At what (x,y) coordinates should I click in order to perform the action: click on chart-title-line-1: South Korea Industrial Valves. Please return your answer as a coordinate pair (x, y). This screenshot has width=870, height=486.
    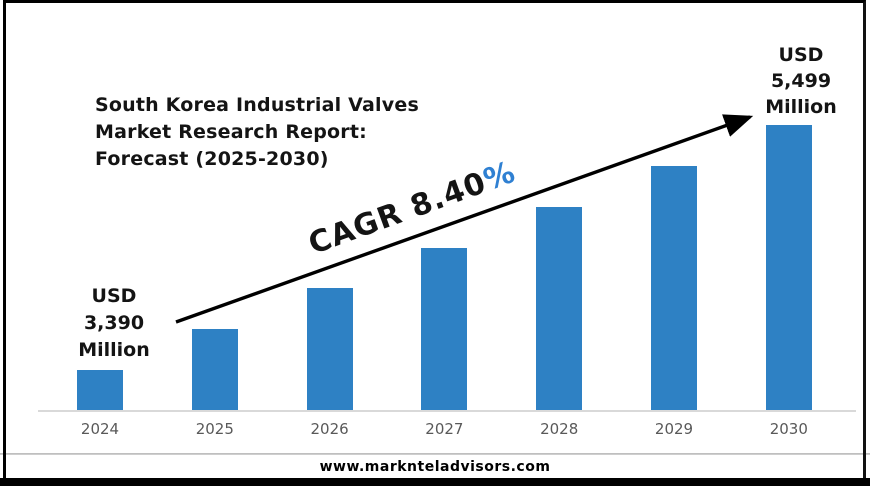
    Looking at the image, I should click on (257, 105).